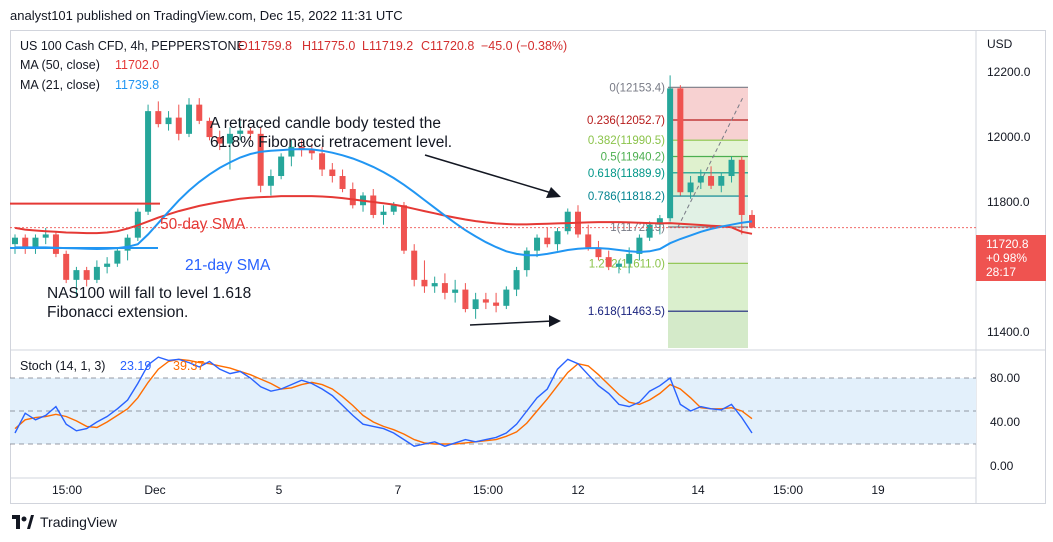  Describe the element at coordinates (60, 85) in the screenshot. I see `legend-ma21-label: MA (21, close)` at that location.